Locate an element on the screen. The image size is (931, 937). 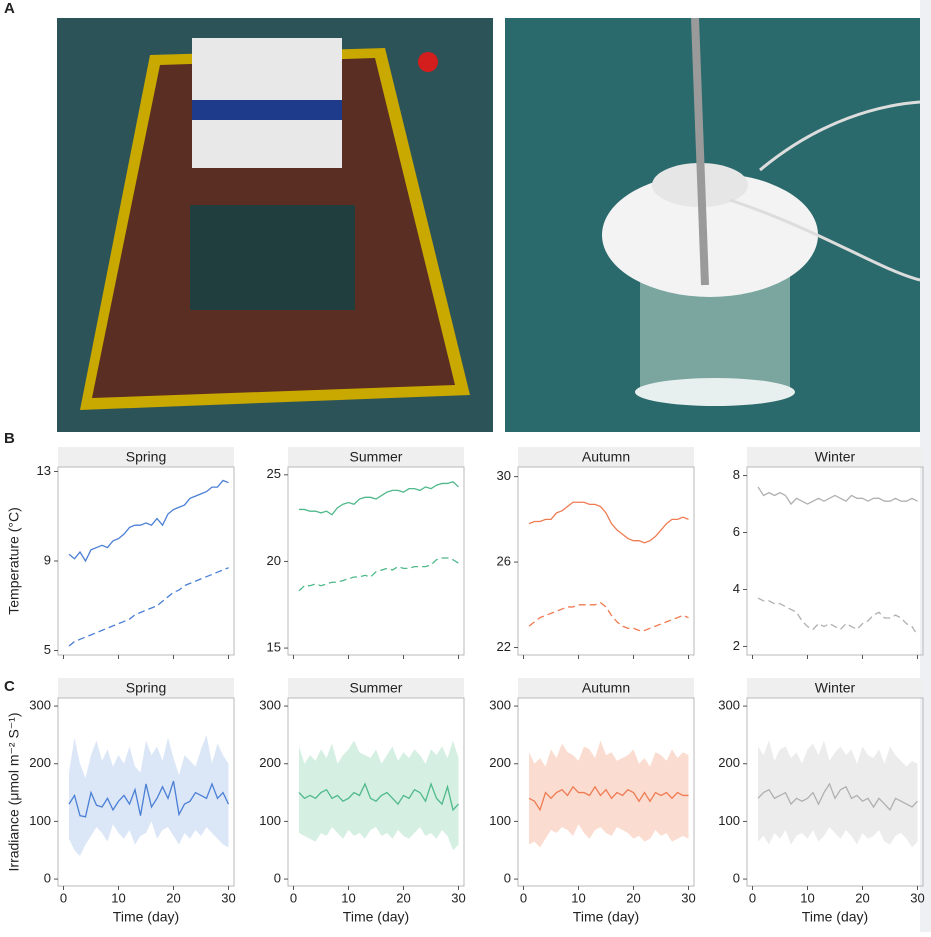
y-tick-label: 26 is located at coordinates (504, 561).